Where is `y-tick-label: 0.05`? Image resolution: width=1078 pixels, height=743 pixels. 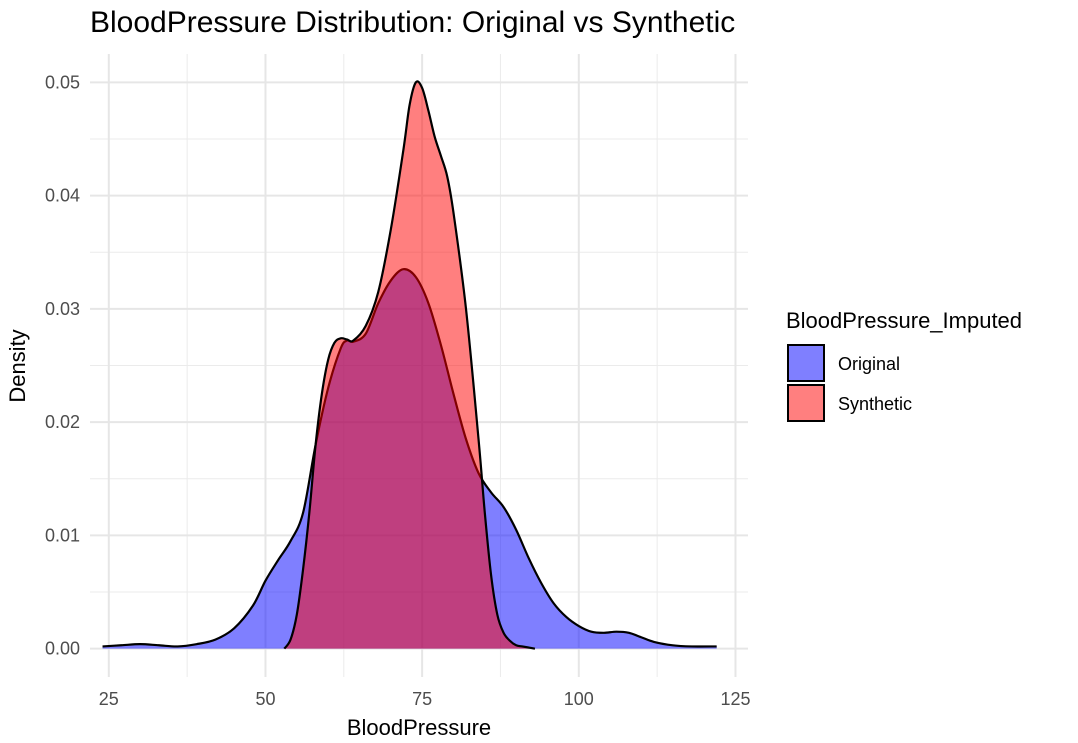 y-tick-label: 0.05 is located at coordinates (62, 82).